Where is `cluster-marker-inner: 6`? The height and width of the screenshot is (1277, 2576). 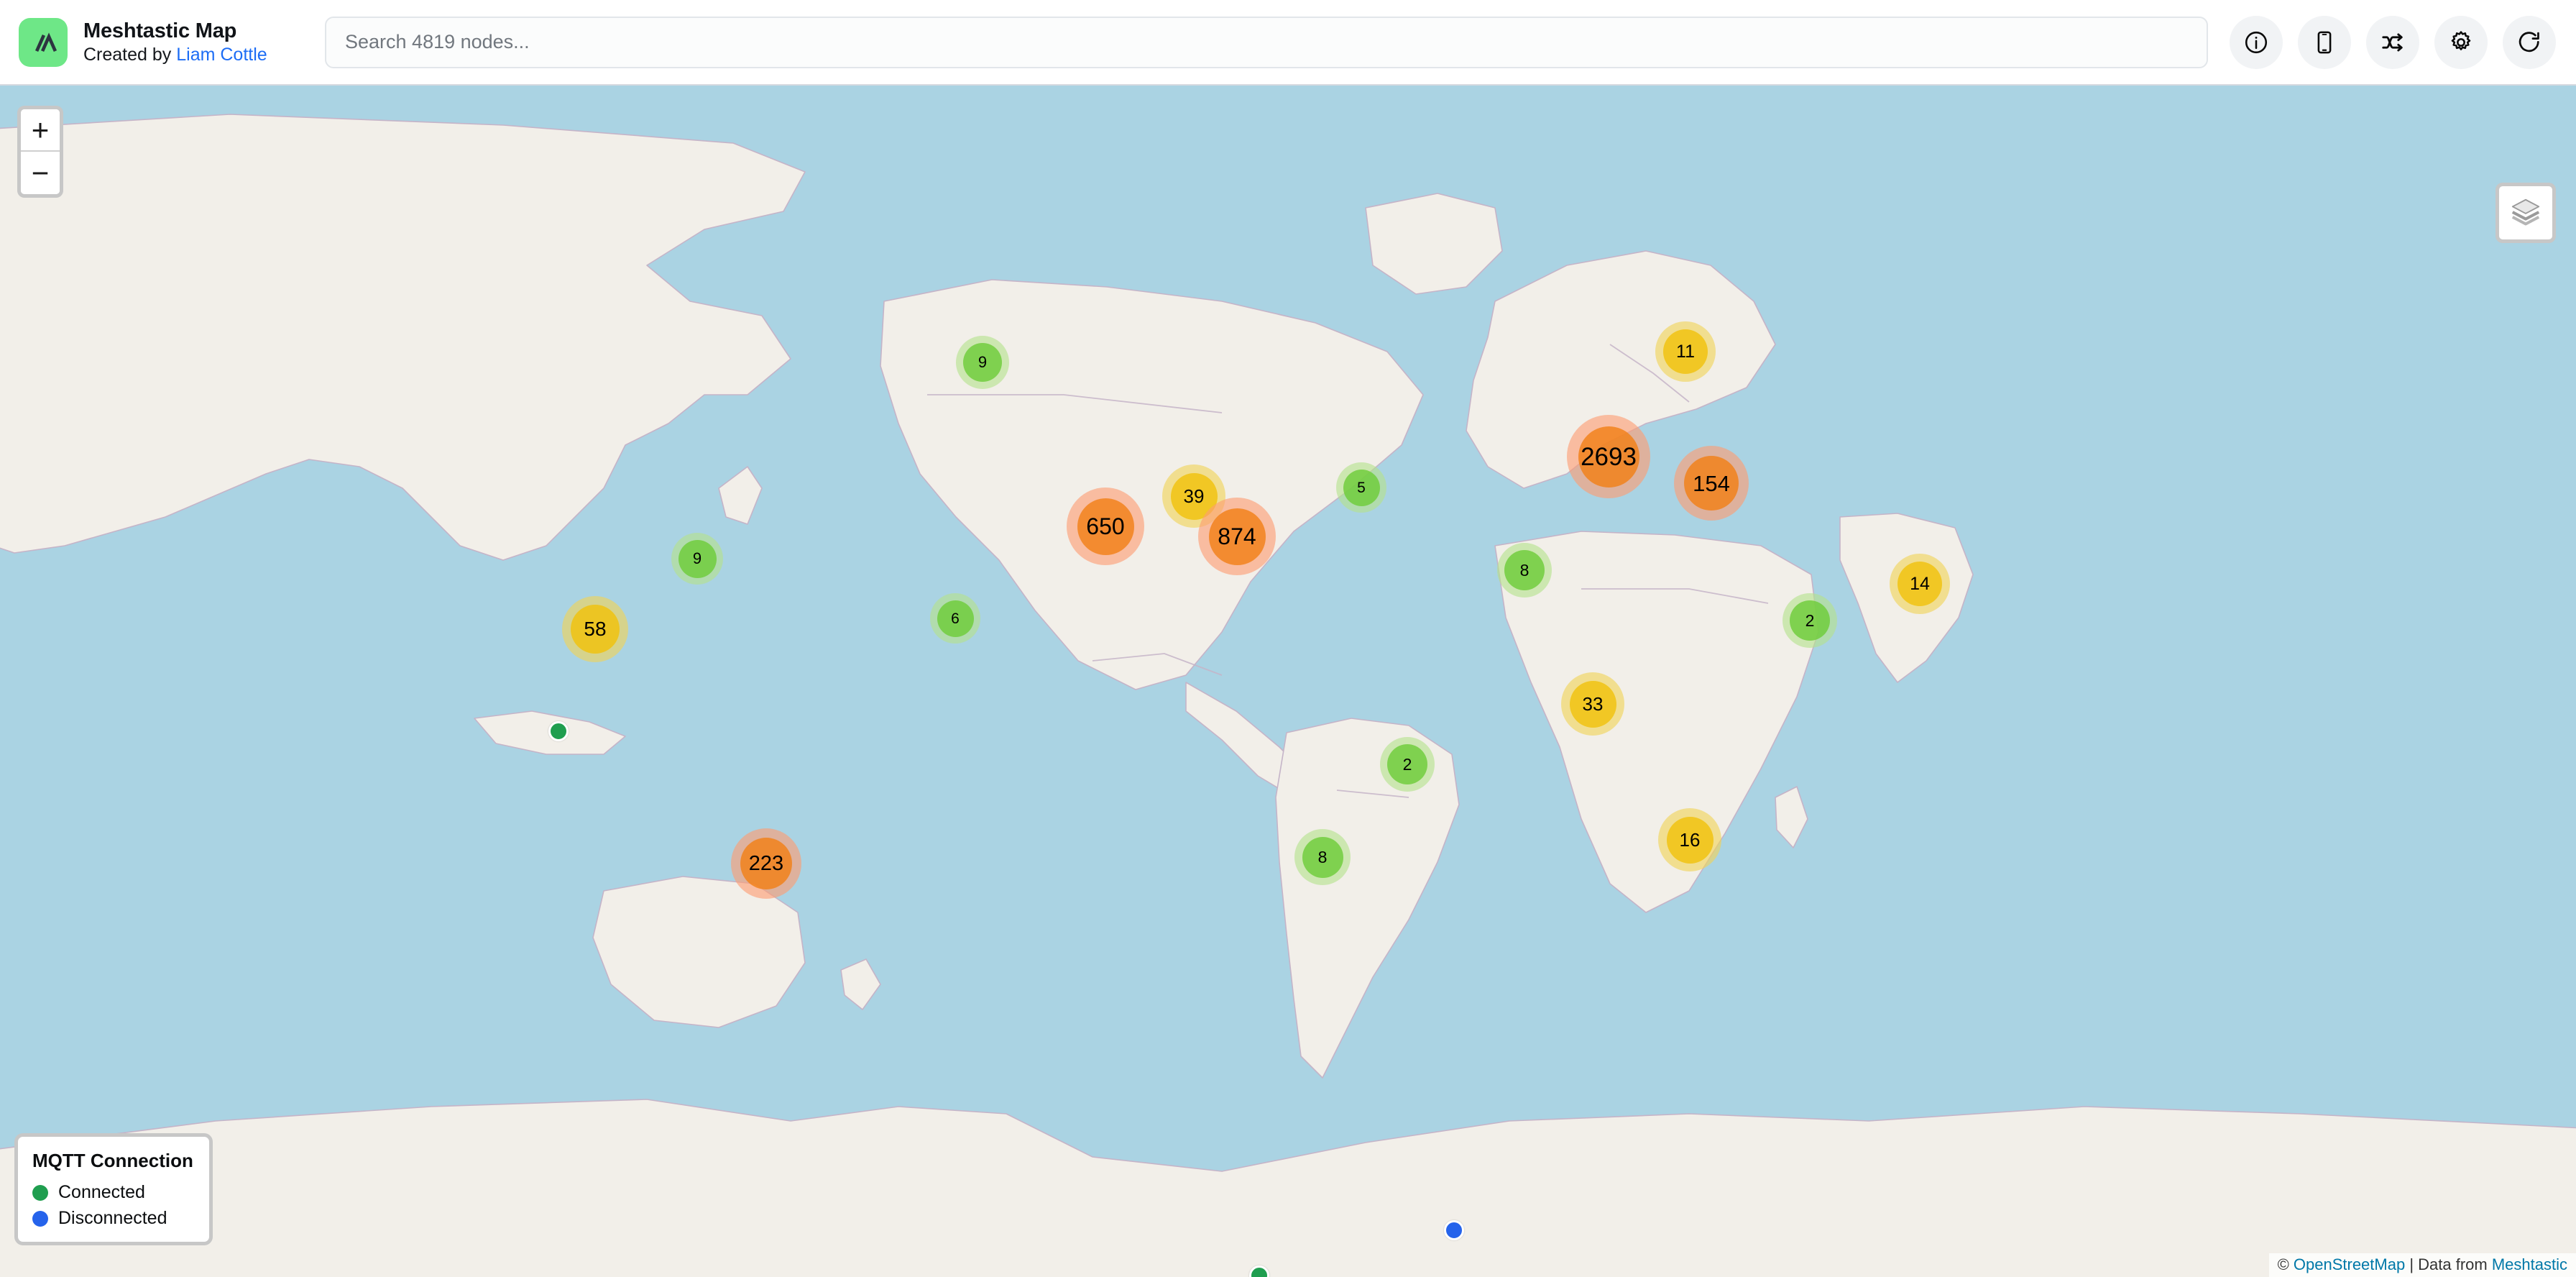 cluster-marker-inner: 6 is located at coordinates (955, 618).